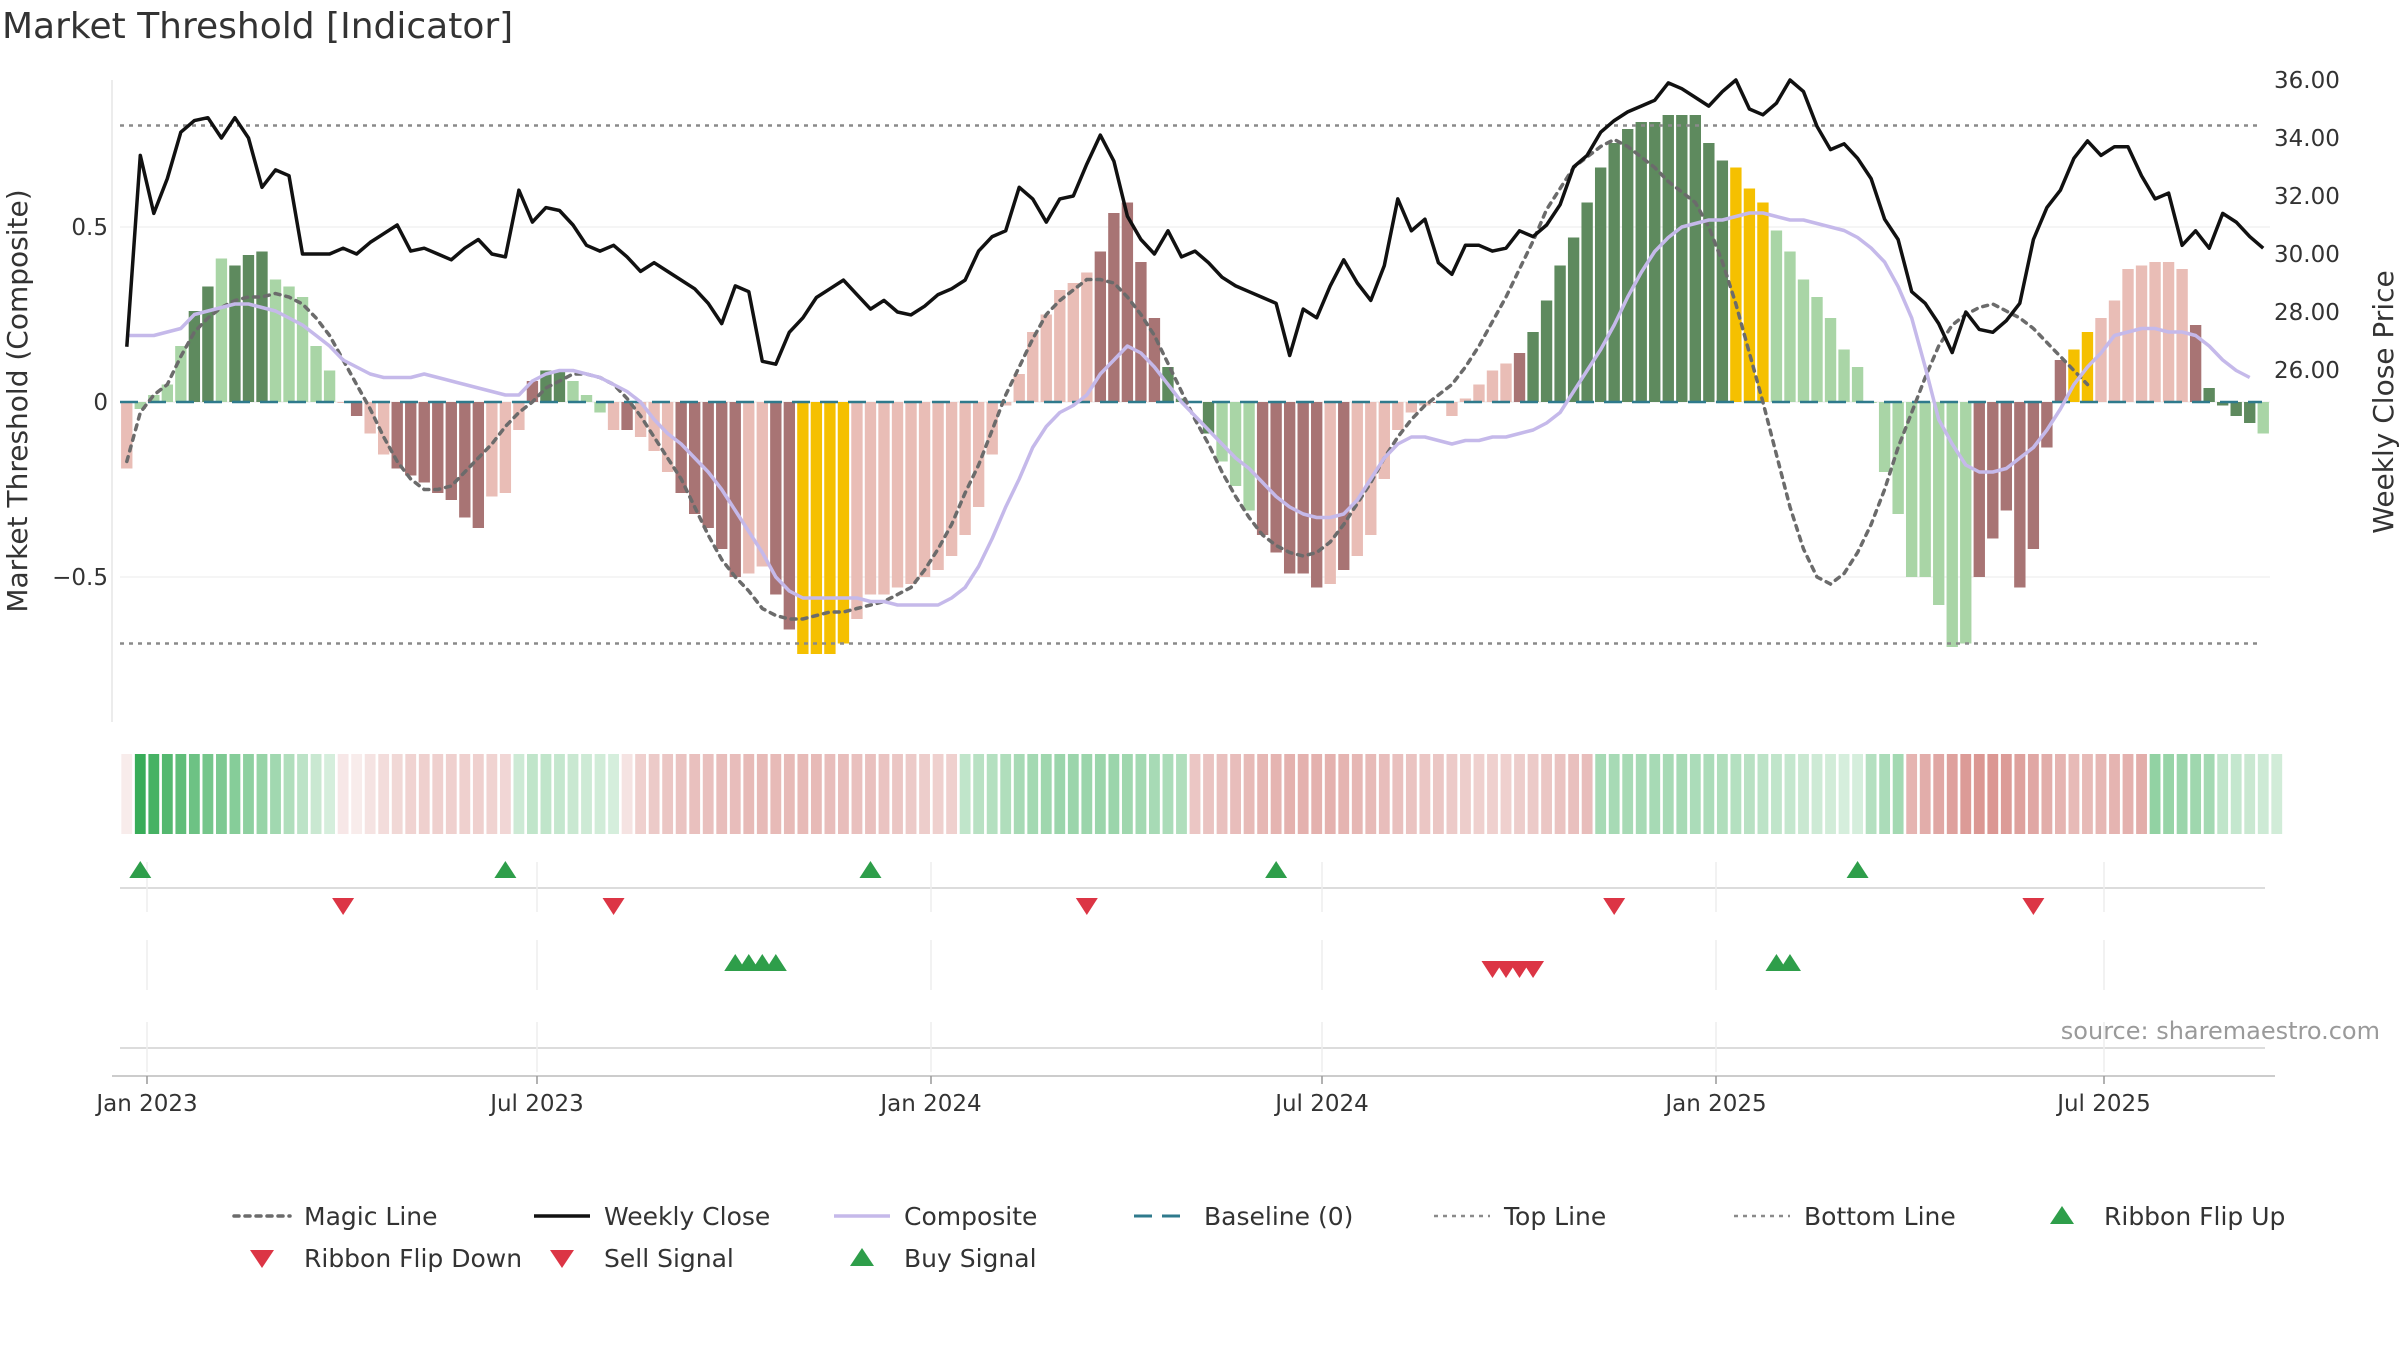 This screenshot has height=1350, width=2400. What do you see at coordinates (1321, 1104) in the screenshot?
I see `x-tick-label: Jul 2024` at bounding box center [1321, 1104].